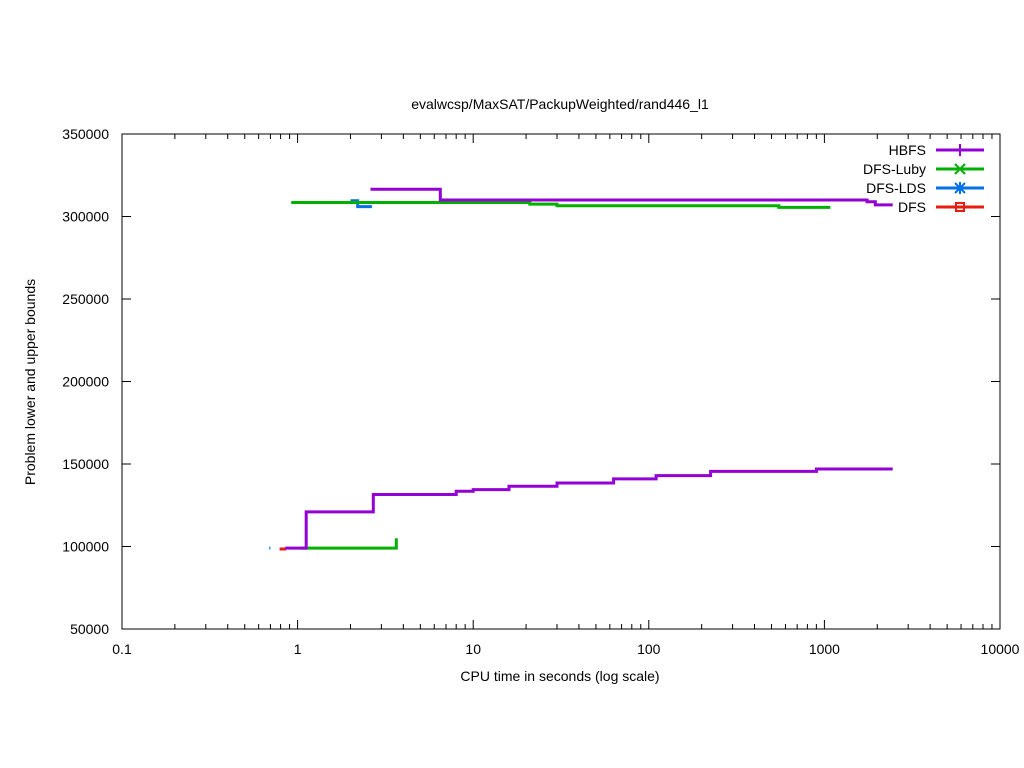 The height and width of the screenshot is (768, 1024). What do you see at coordinates (960, 169) in the screenshot?
I see `legend-marker-dfs-luby` at bounding box center [960, 169].